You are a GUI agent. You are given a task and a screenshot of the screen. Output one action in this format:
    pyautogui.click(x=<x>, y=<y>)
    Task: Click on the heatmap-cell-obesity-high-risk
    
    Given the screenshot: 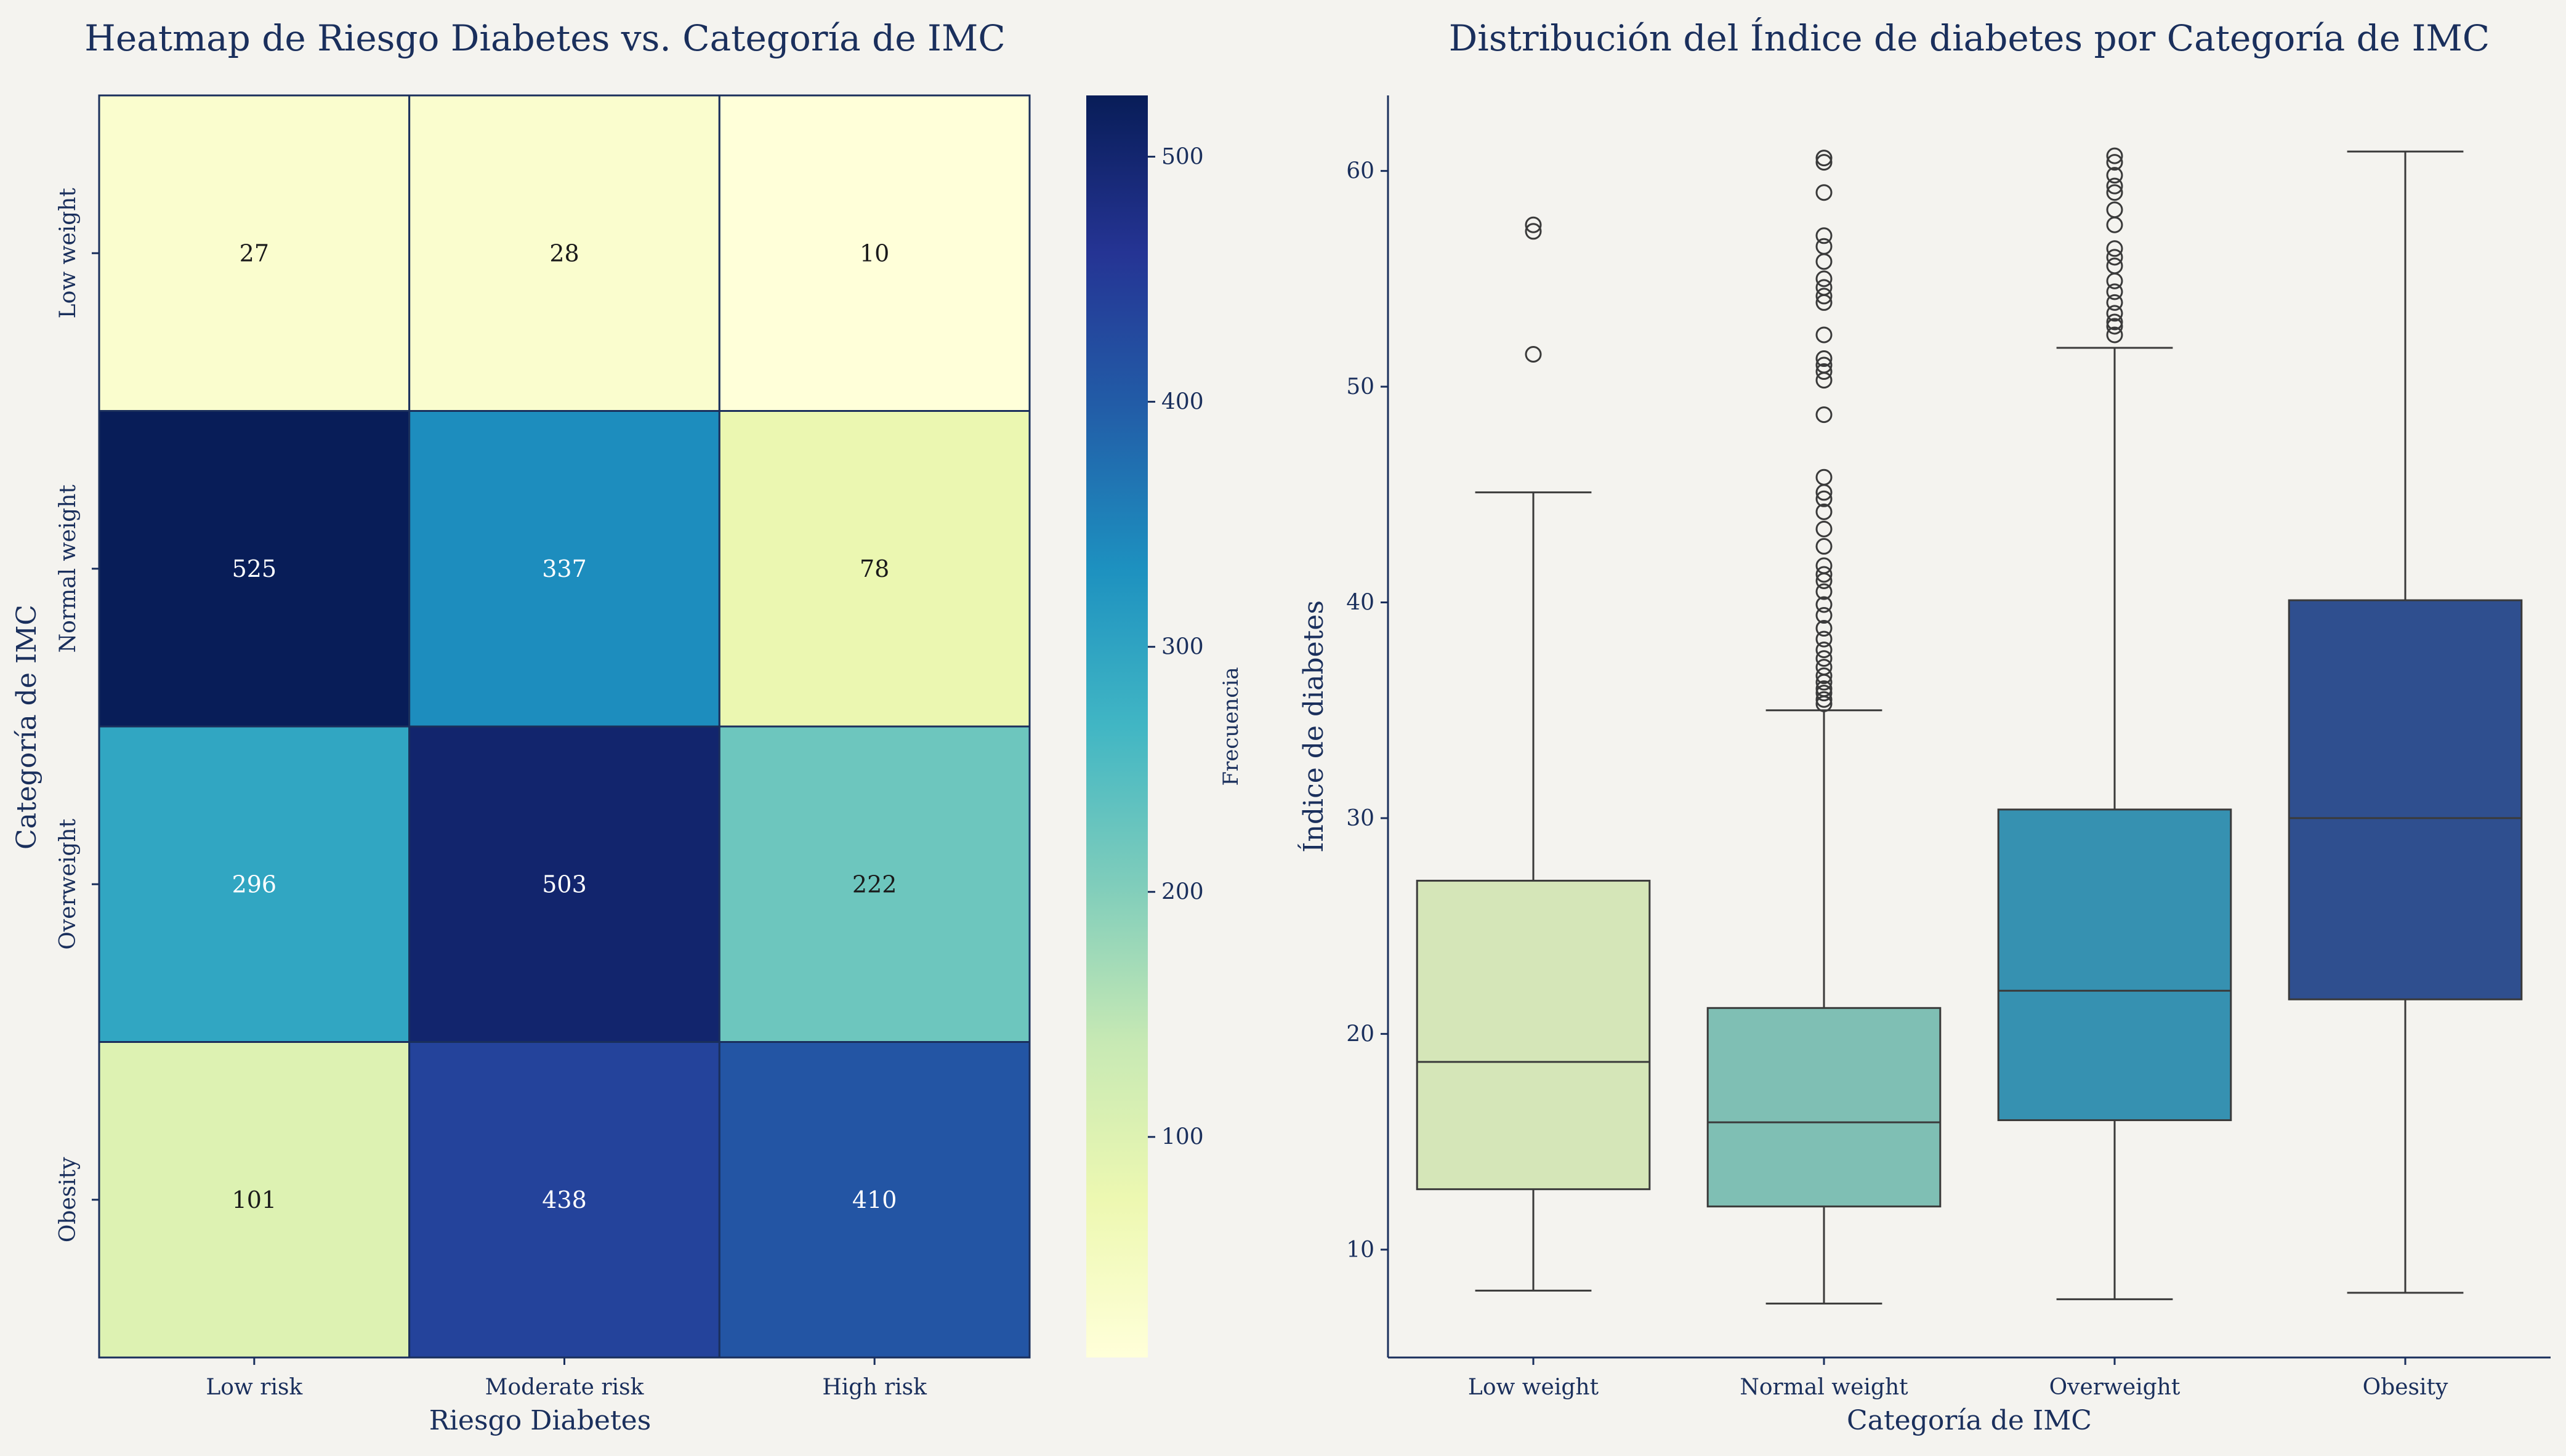 What is the action you would take?
    pyautogui.click(x=874, y=1200)
    